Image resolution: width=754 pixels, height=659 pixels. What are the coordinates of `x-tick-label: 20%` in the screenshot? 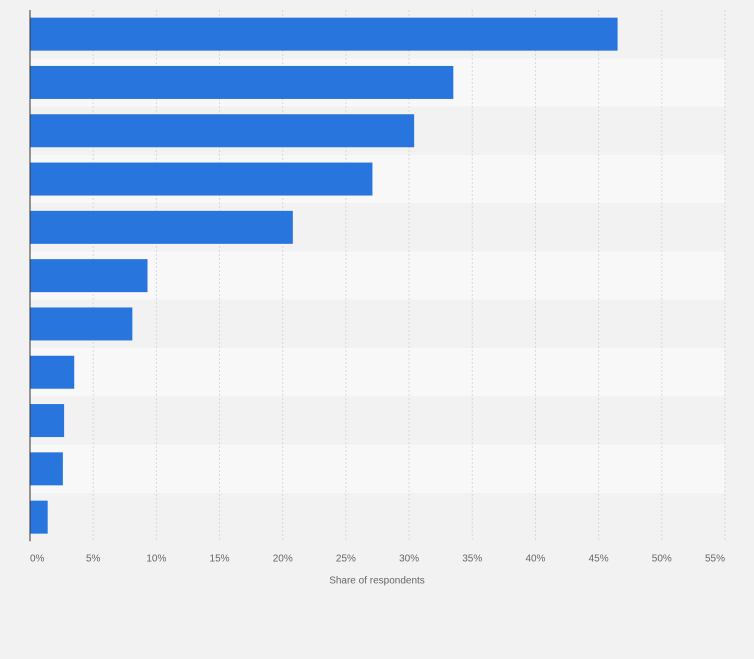 It's located at (283, 558).